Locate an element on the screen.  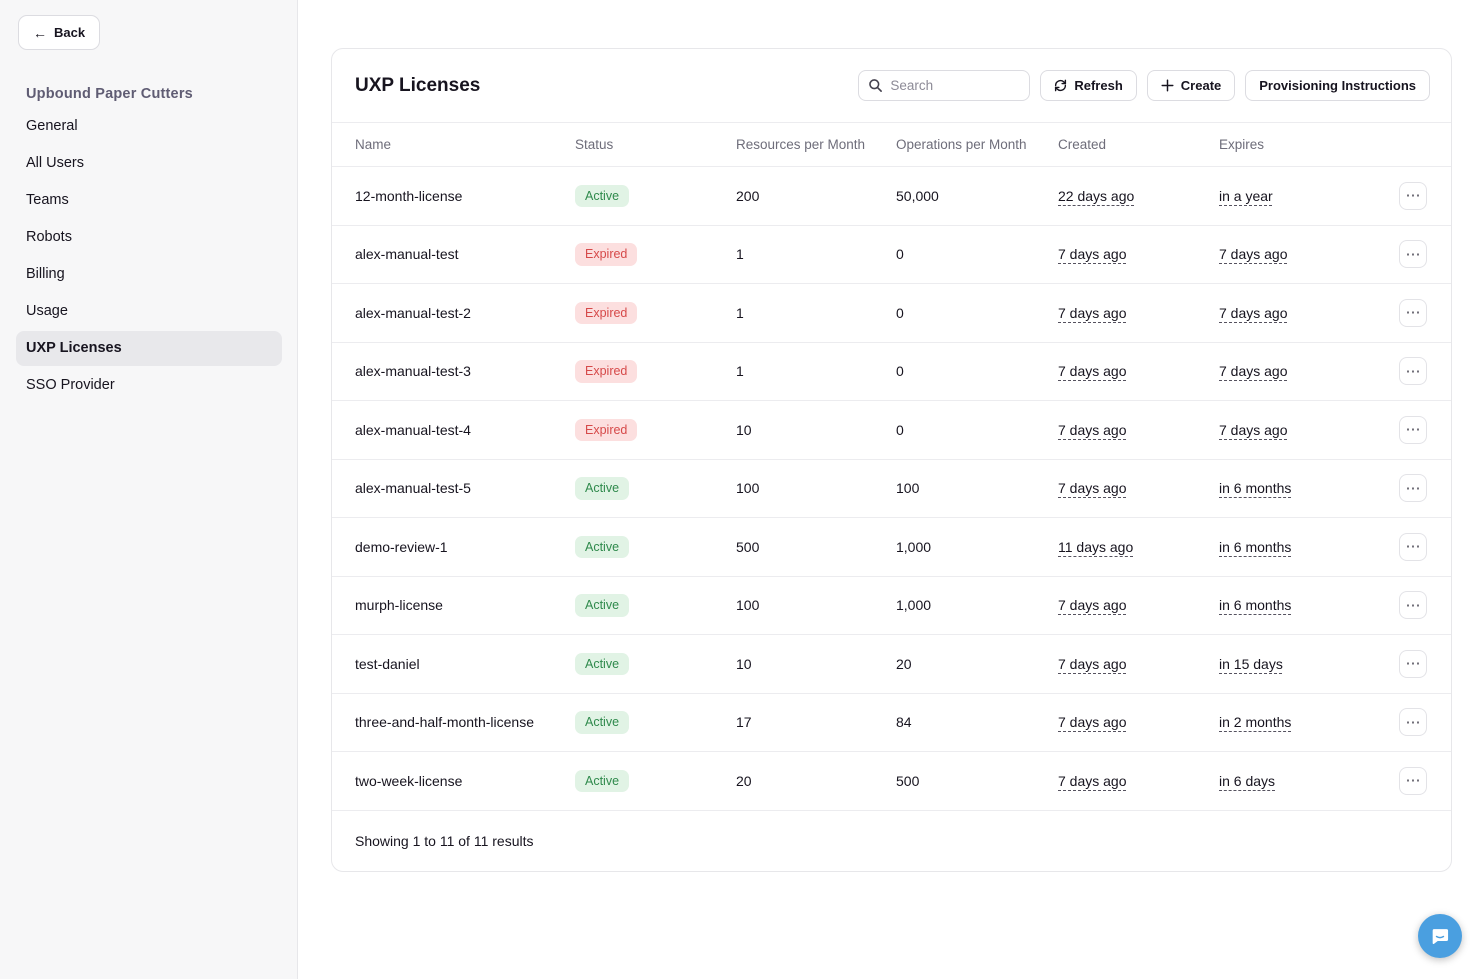
cell-expires: in 6 days is located at coordinates (1247, 780).